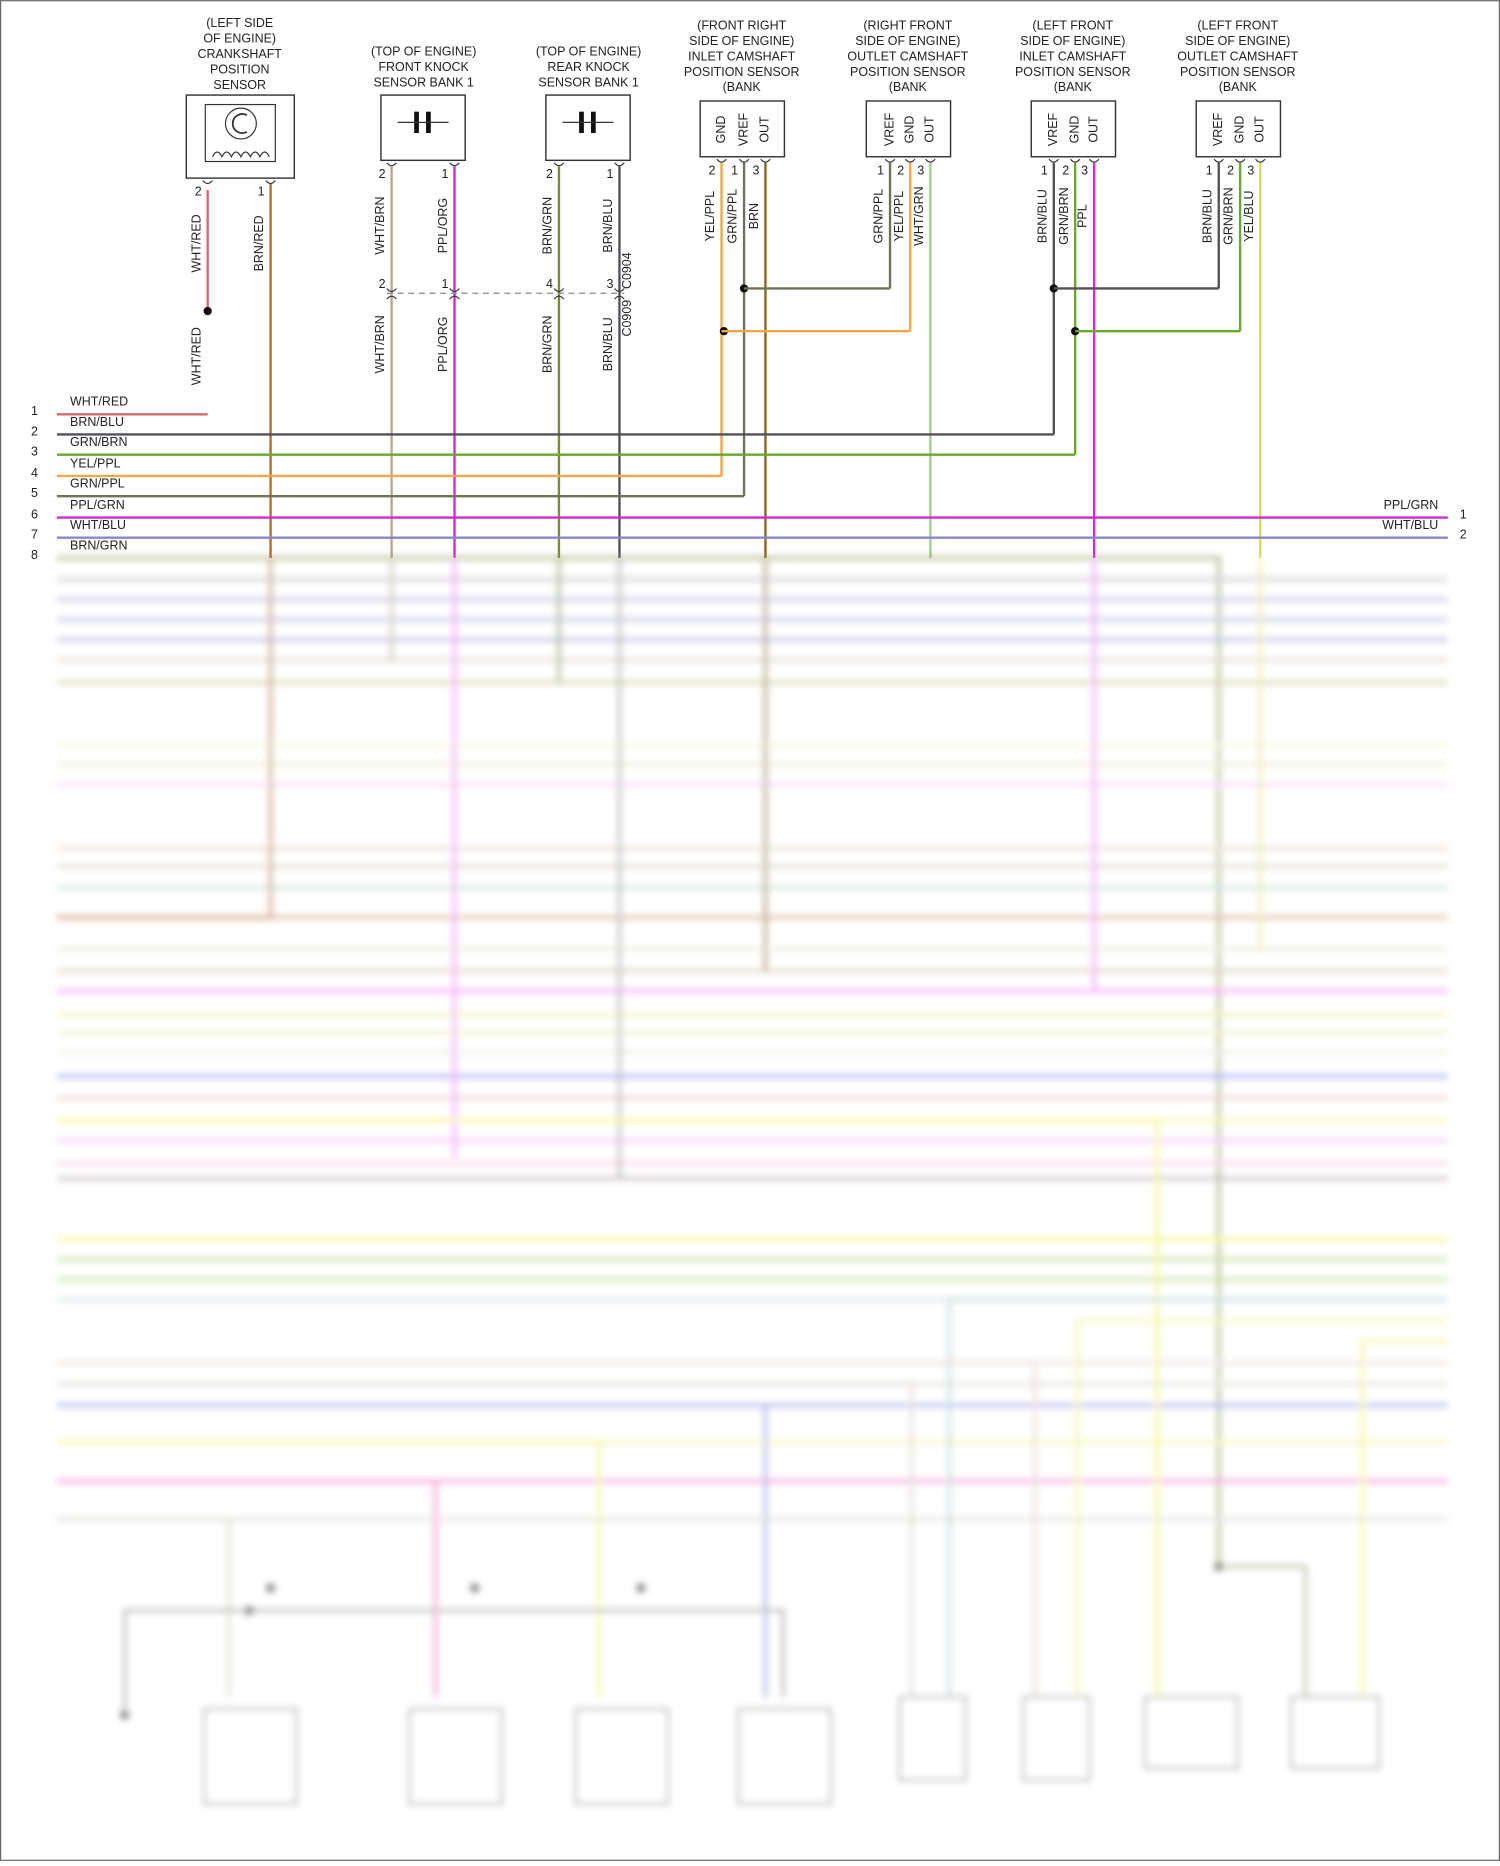  Describe the element at coordinates (240, 69) in the screenshot. I see `sensor-label: POSITION` at that location.